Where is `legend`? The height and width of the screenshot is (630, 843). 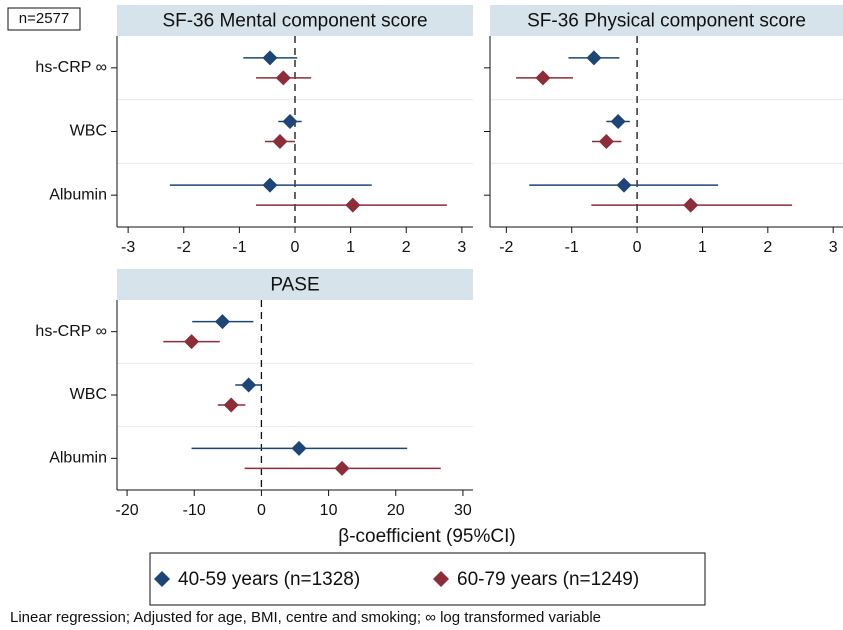
legend is located at coordinates (427, 579).